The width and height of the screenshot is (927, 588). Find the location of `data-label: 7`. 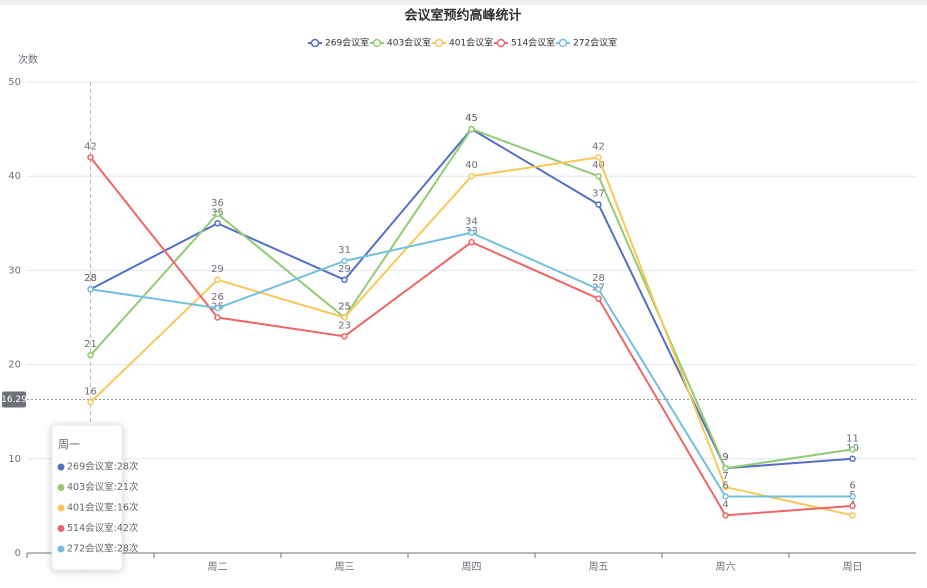

data-label: 7 is located at coordinates (725, 476).